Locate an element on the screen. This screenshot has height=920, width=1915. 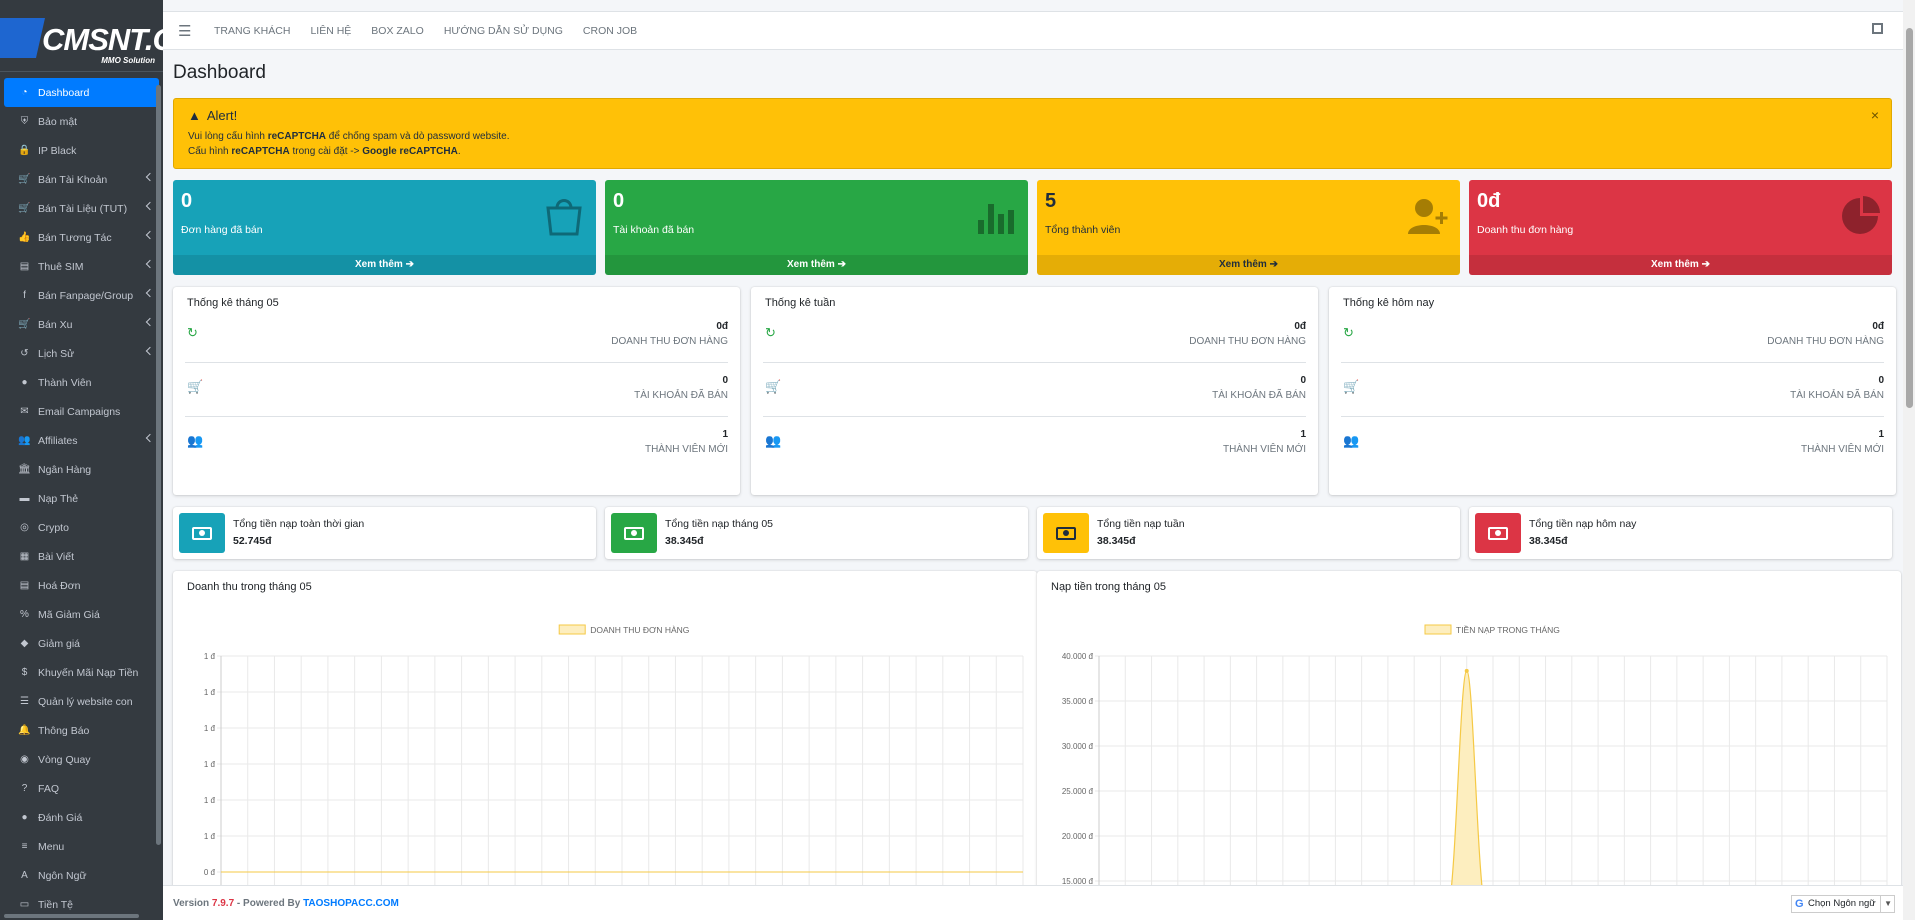
nav-link-cron-job: CRON JOB is located at coordinates (610, 30).